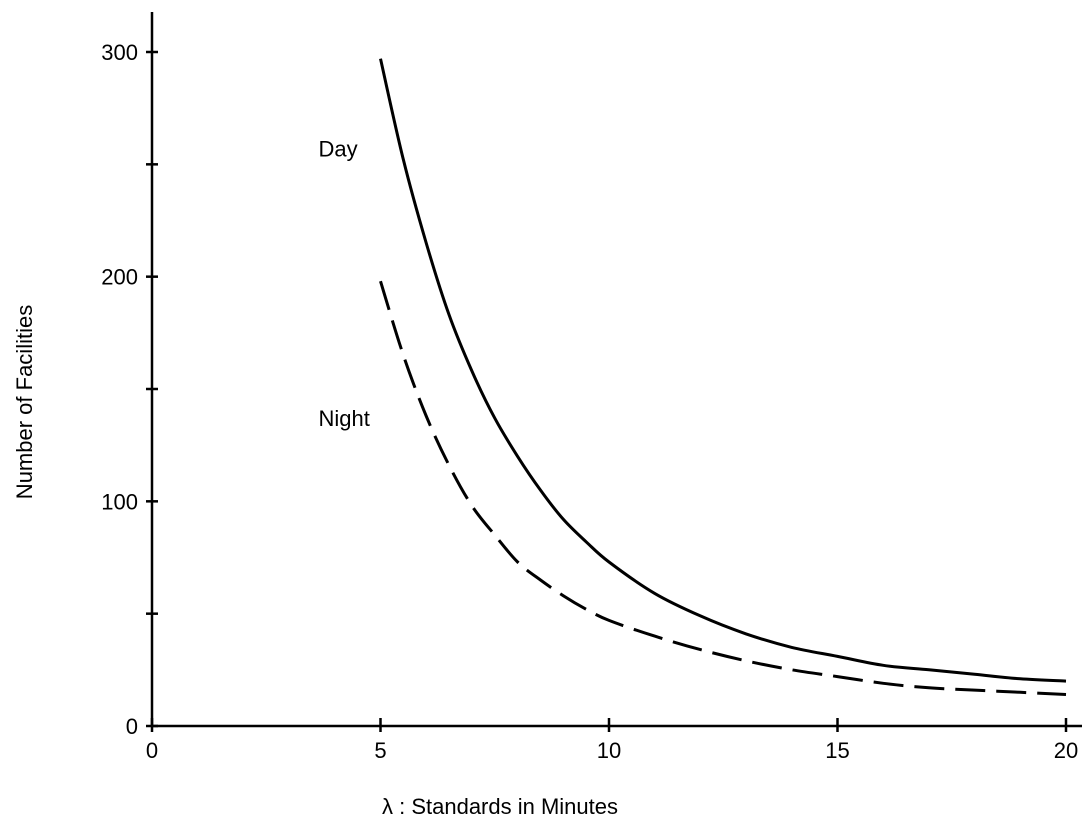  I want to click on y-axis-label: Number of Facilities, so click(24, 402).